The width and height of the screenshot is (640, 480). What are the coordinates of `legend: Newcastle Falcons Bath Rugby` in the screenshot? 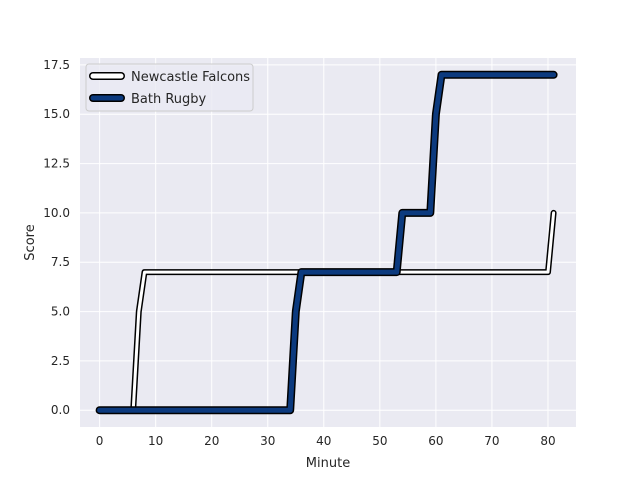 It's located at (169, 87).